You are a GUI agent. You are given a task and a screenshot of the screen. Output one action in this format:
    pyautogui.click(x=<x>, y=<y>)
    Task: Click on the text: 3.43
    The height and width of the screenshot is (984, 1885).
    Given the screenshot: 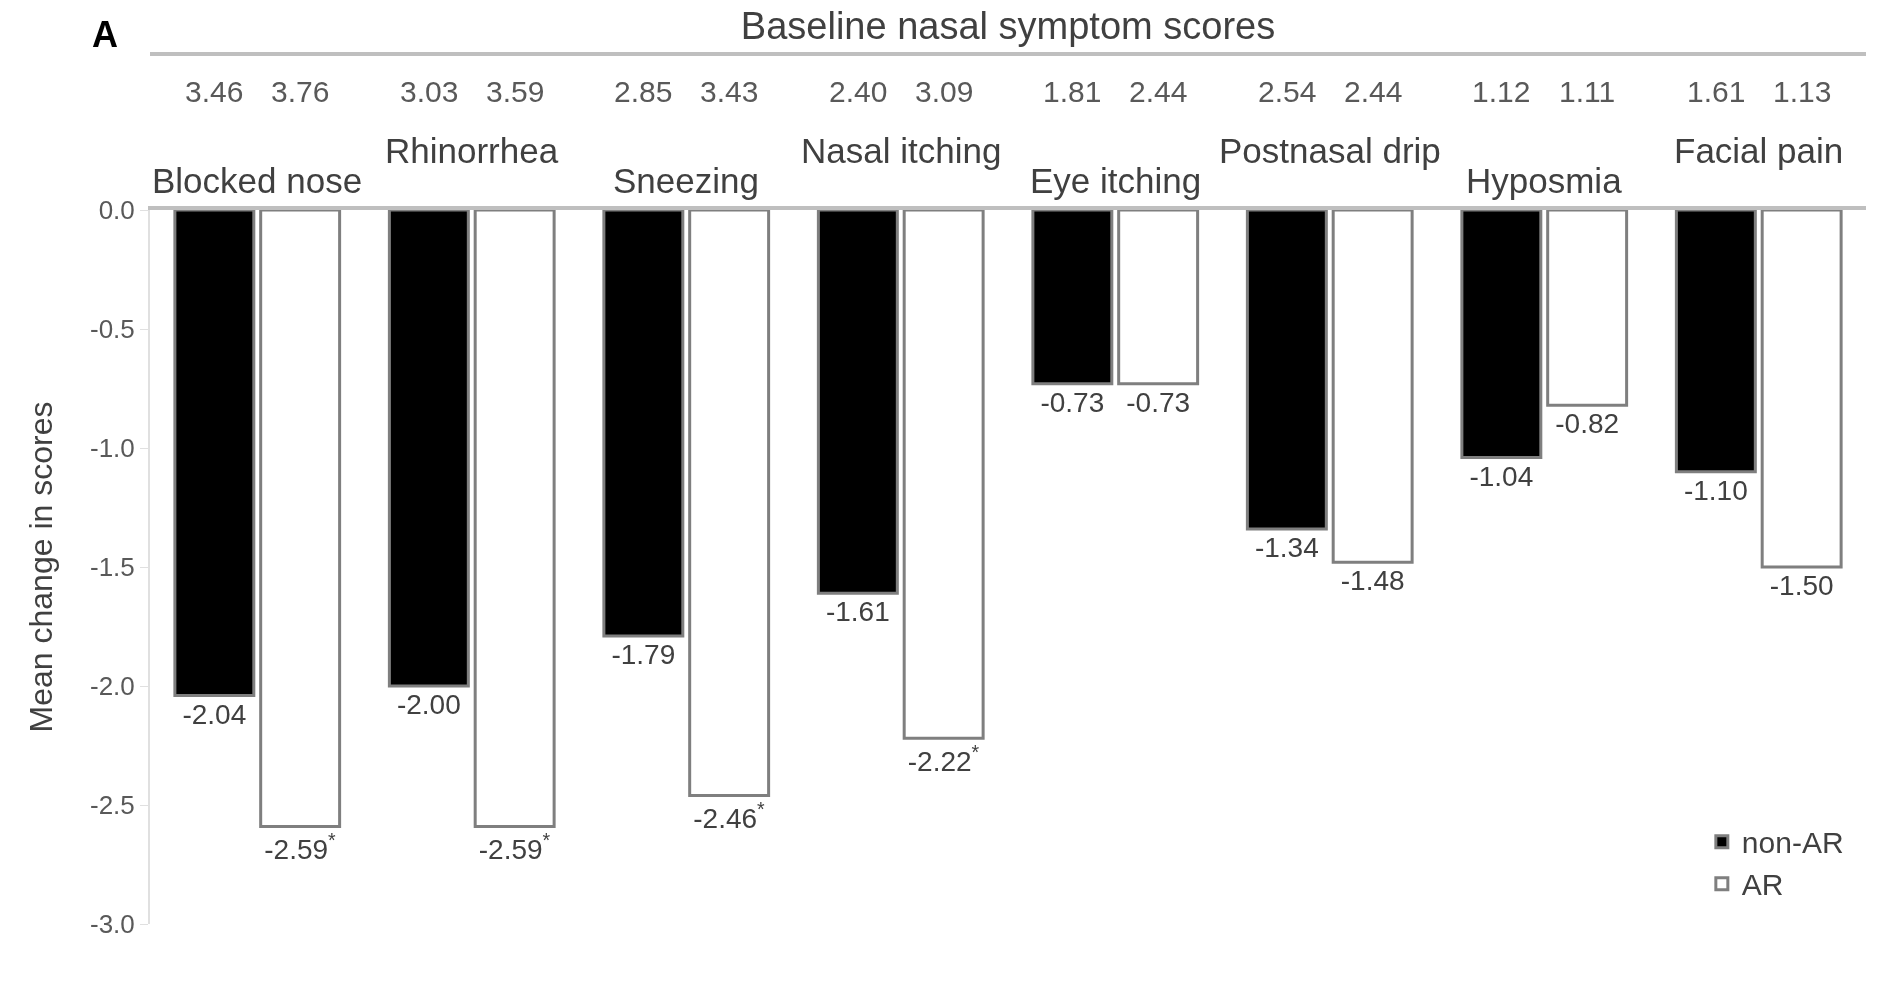 What is the action you would take?
    pyautogui.click(x=729, y=91)
    